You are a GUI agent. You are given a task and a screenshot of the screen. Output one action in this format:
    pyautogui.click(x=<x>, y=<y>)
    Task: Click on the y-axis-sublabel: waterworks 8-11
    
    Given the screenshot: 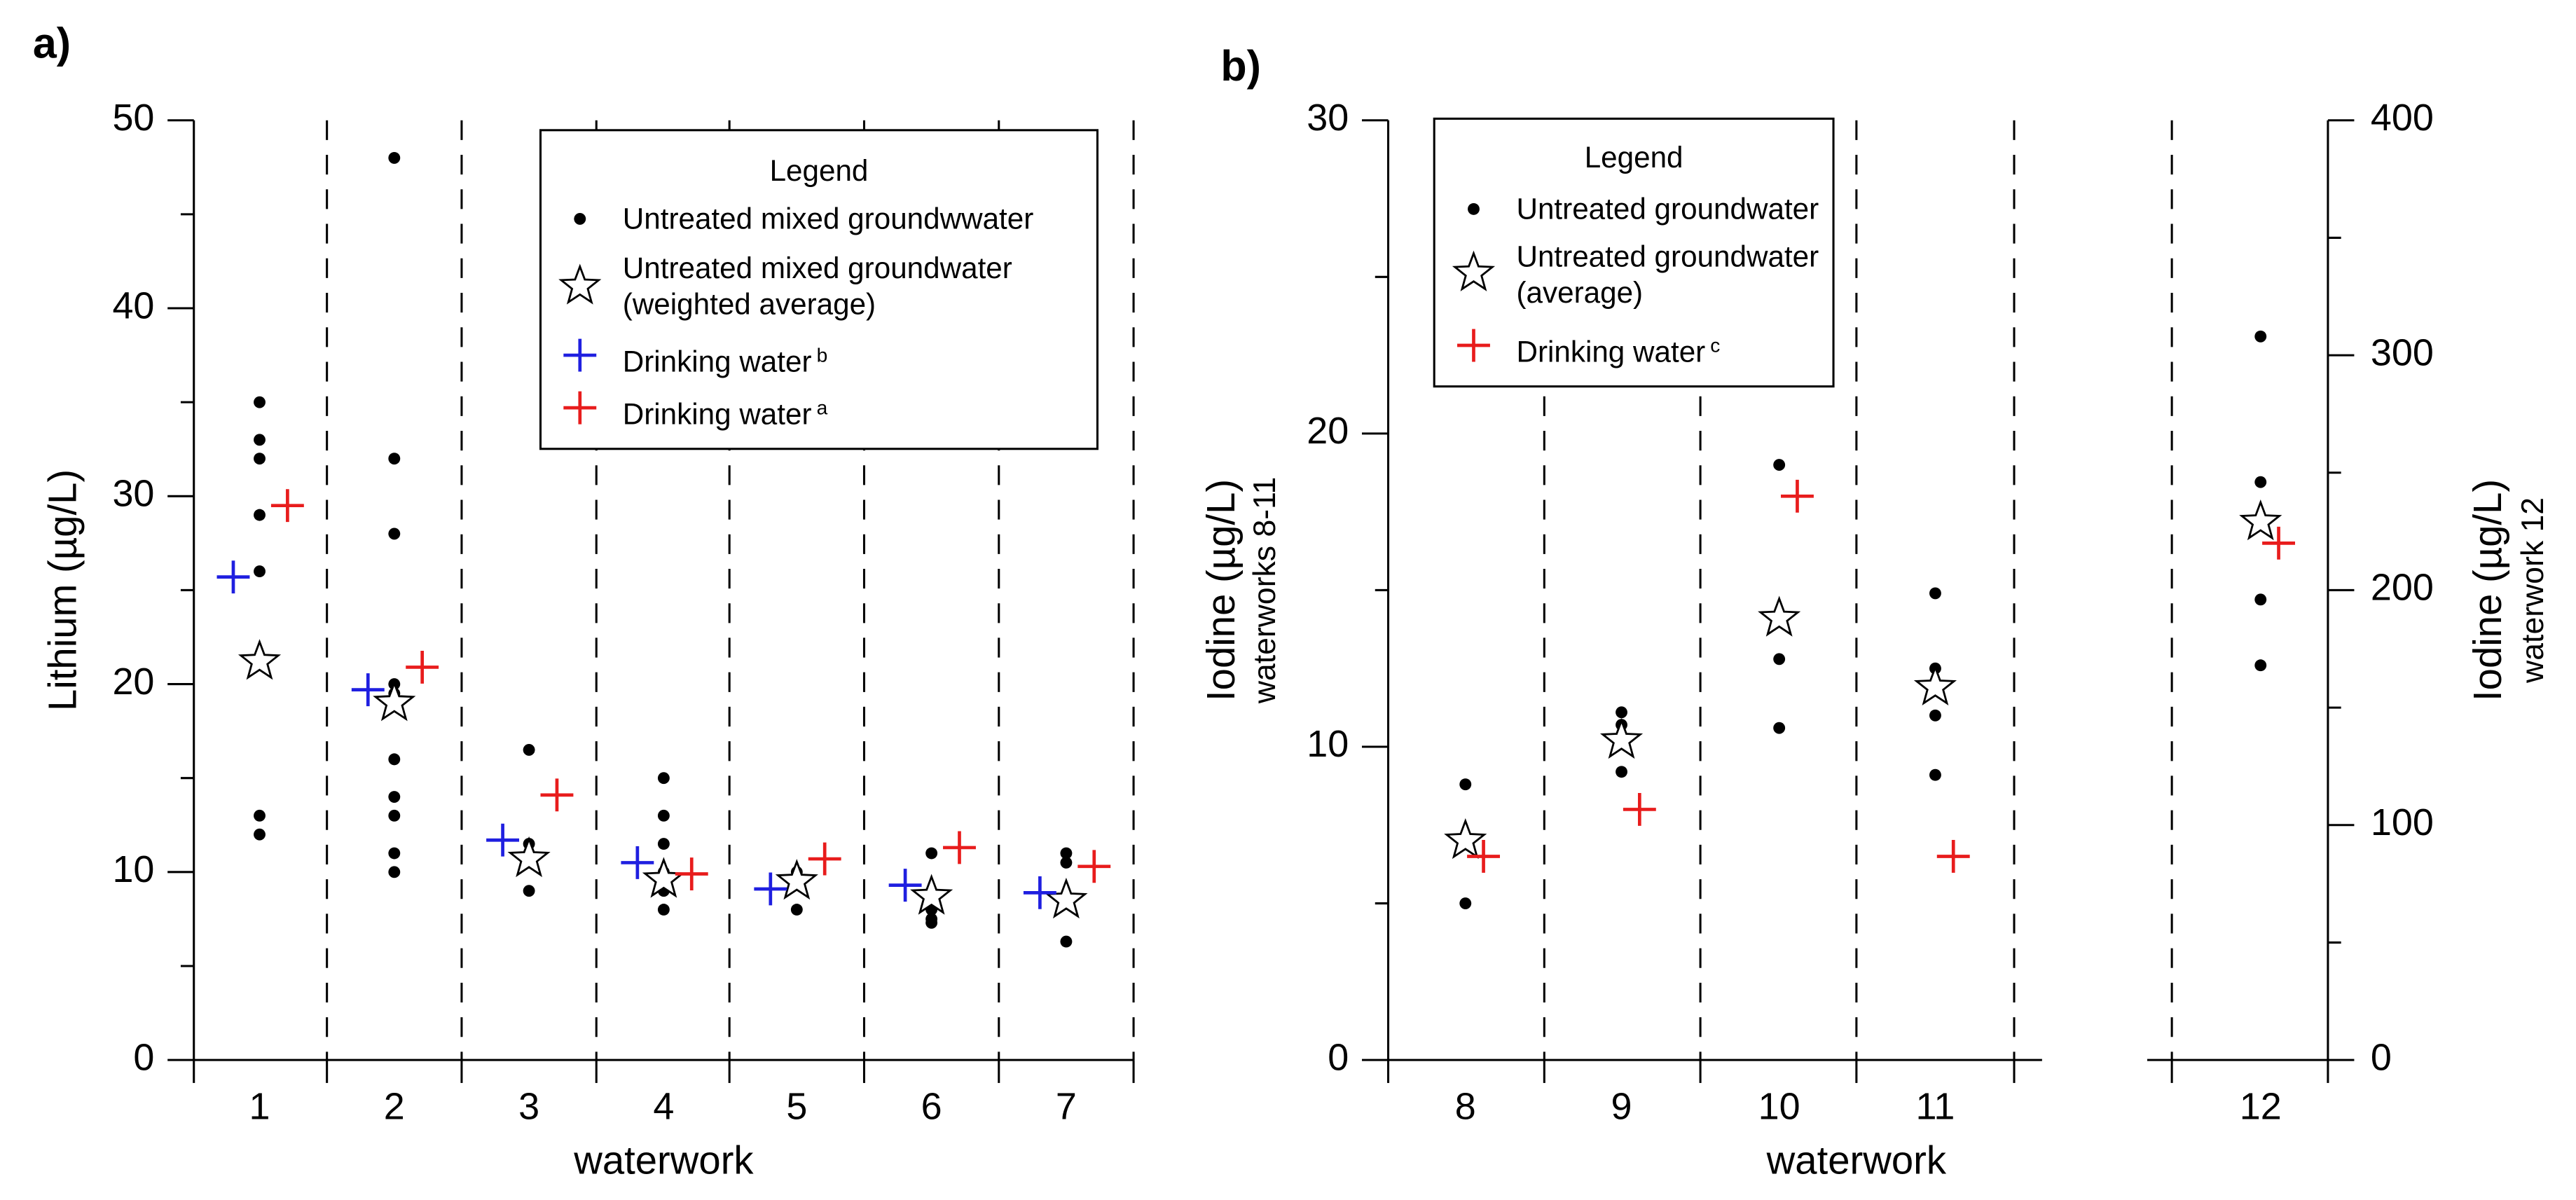 What is the action you would take?
    pyautogui.click(x=1265, y=591)
    